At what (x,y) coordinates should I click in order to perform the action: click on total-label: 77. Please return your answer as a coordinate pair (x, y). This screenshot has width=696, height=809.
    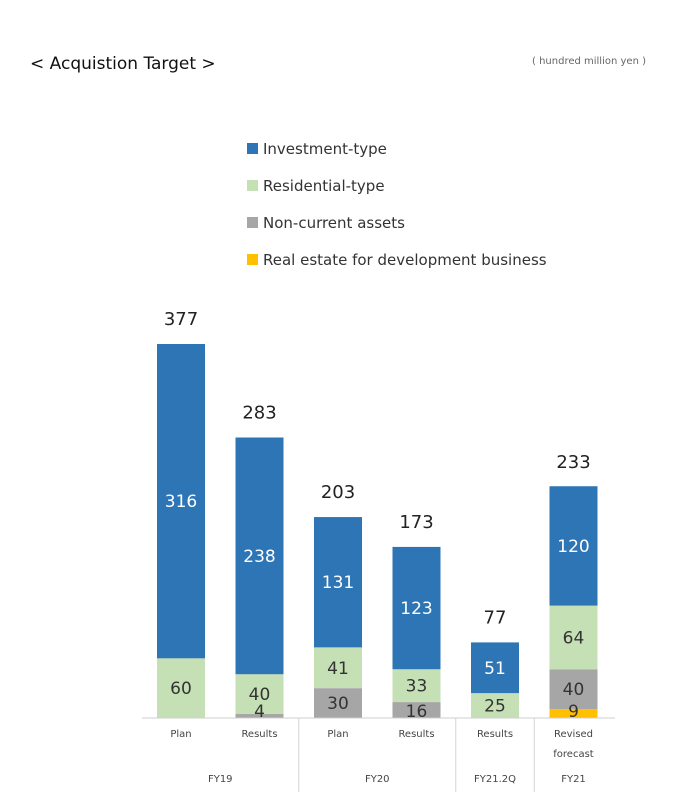
    Looking at the image, I should click on (495, 617).